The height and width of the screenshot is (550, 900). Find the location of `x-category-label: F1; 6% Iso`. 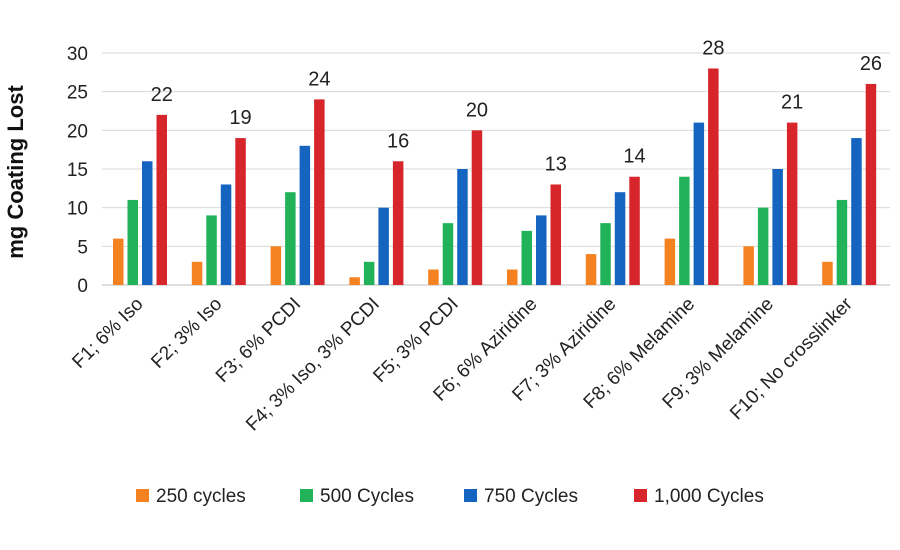

x-category-label: F1; 6% Iso is located at coordinates (107, 333).